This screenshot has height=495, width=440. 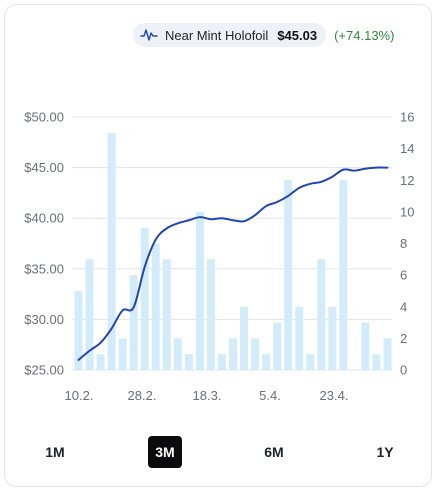 What do you see at coordinates (403, 338) in the screenshot?
I see `y-right-tick-label: 2` at bounding box center [403, 338].